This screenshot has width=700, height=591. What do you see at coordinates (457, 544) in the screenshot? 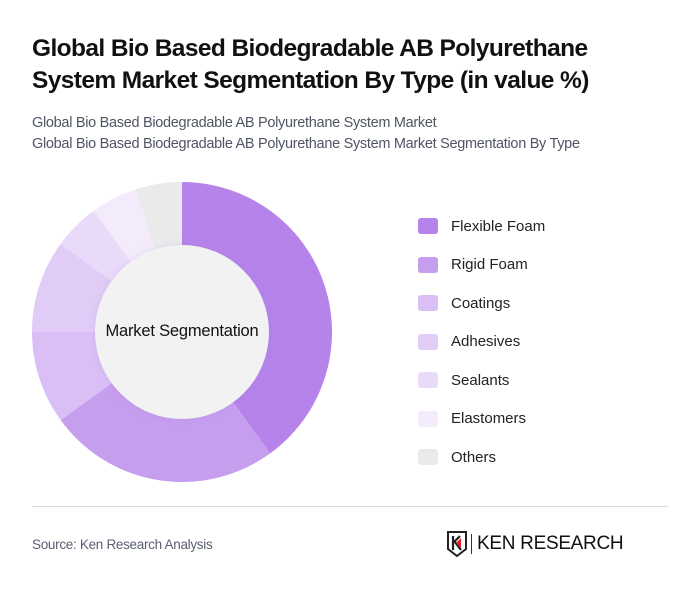
I see `ken-research-logo-icon` at bounding box center [457, 544].